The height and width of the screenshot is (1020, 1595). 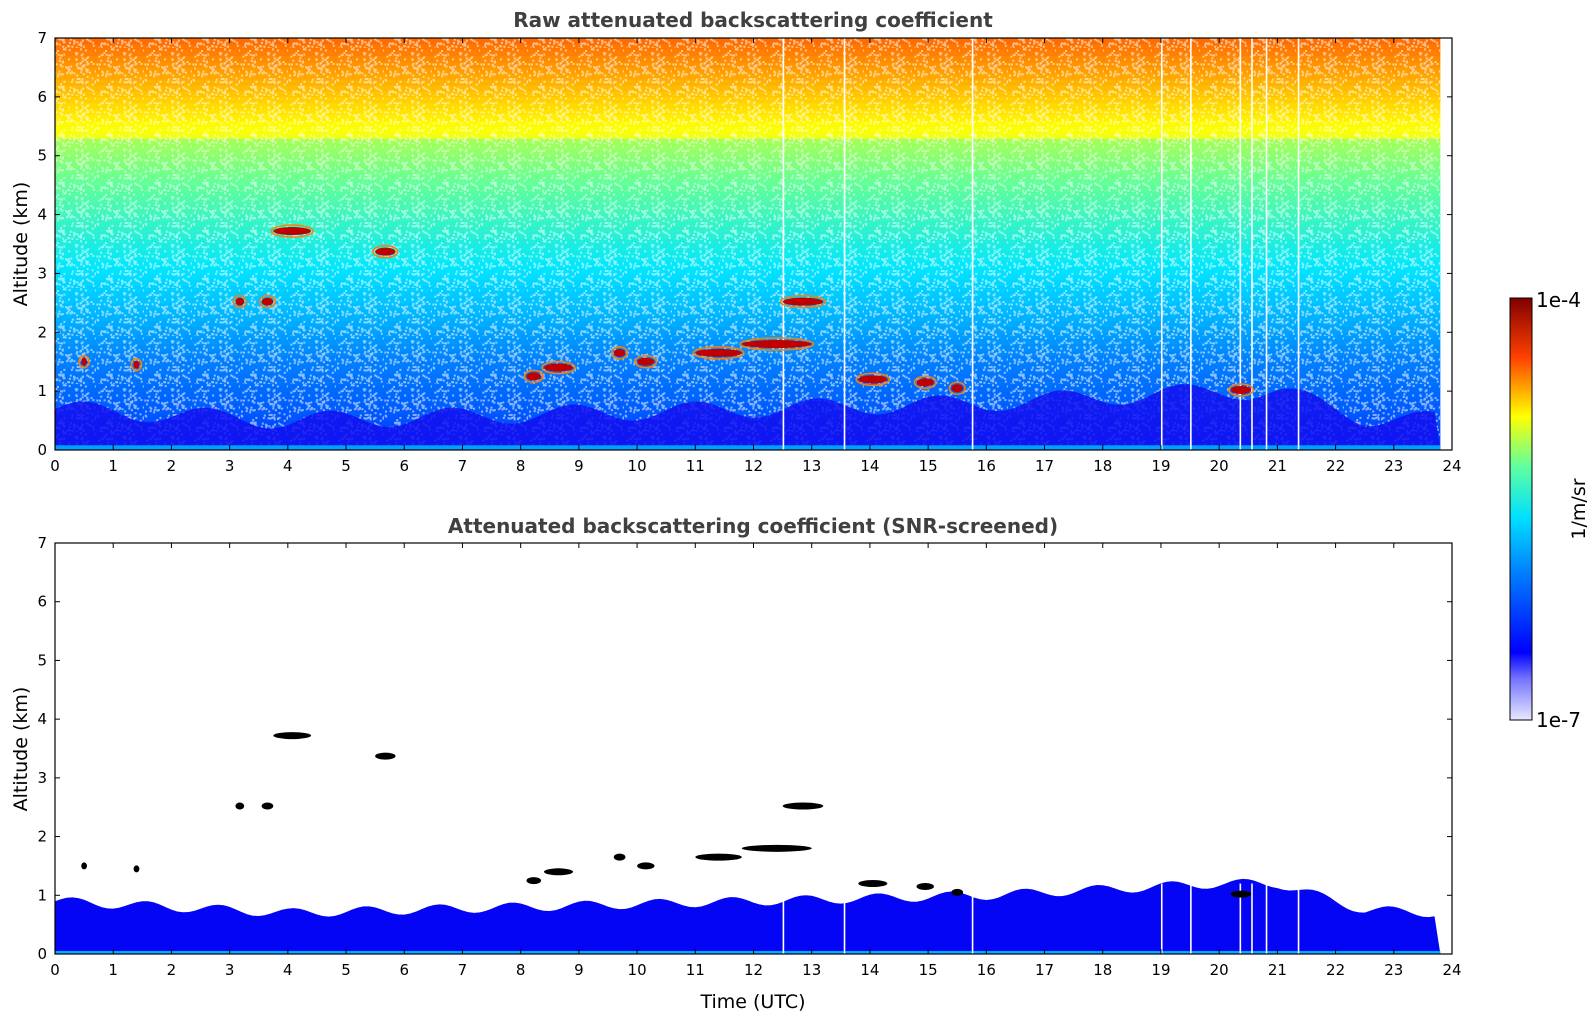 I want to click on y-tick-label: 6, so click(x=42, y=97).